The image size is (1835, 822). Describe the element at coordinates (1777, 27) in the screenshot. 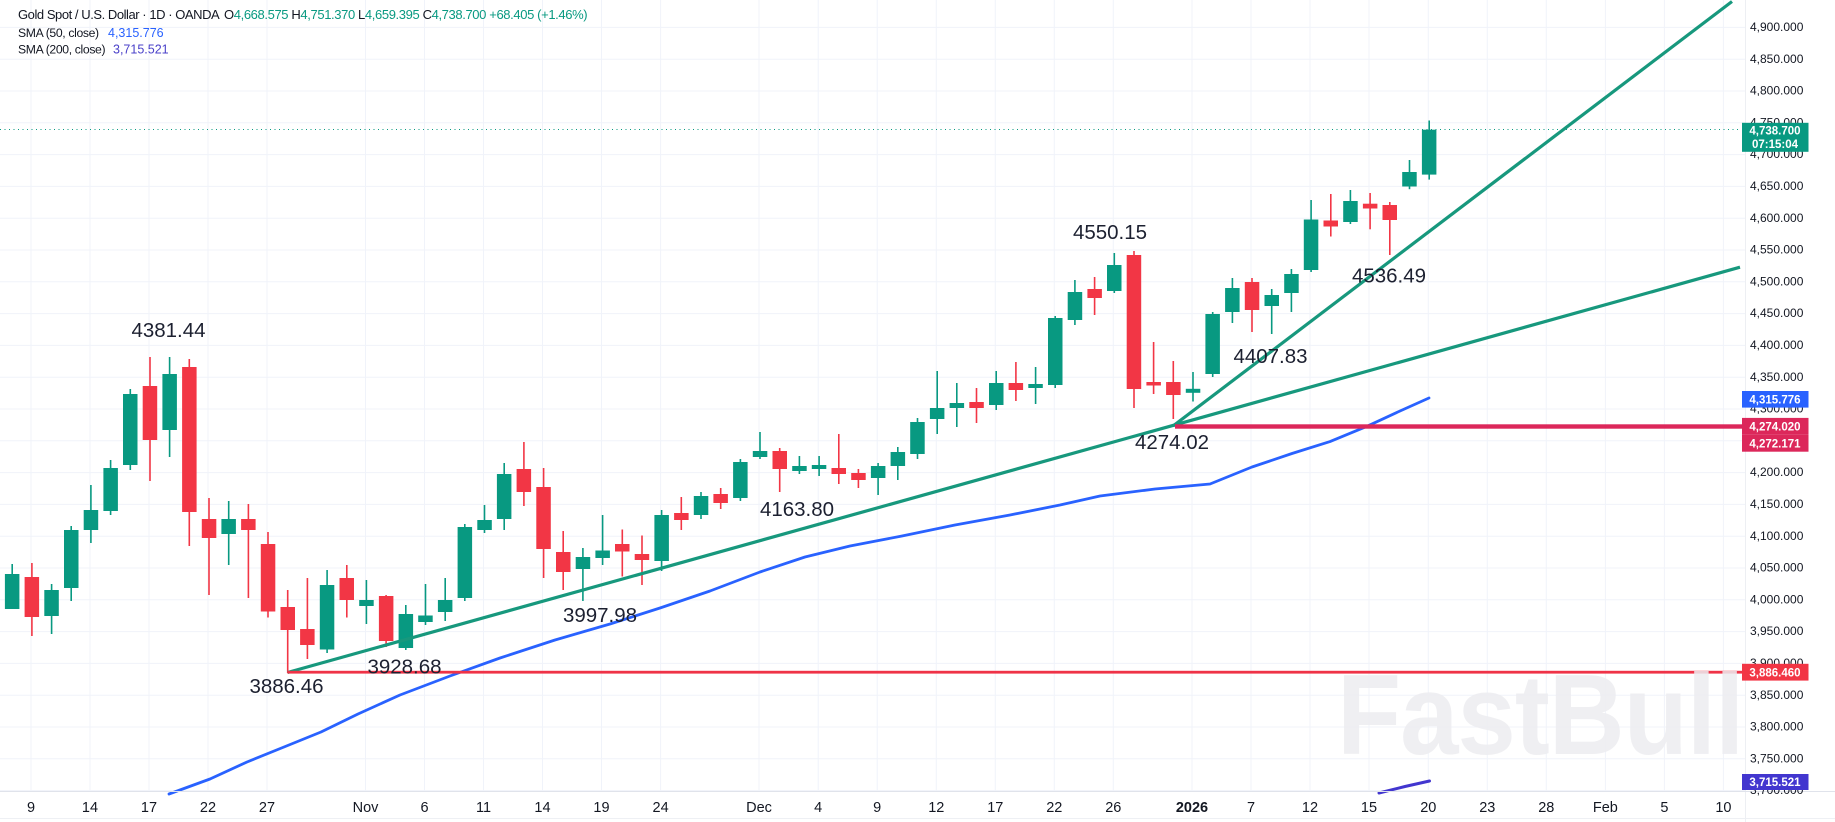

I see `svg-text: 4,900.000` at that location.